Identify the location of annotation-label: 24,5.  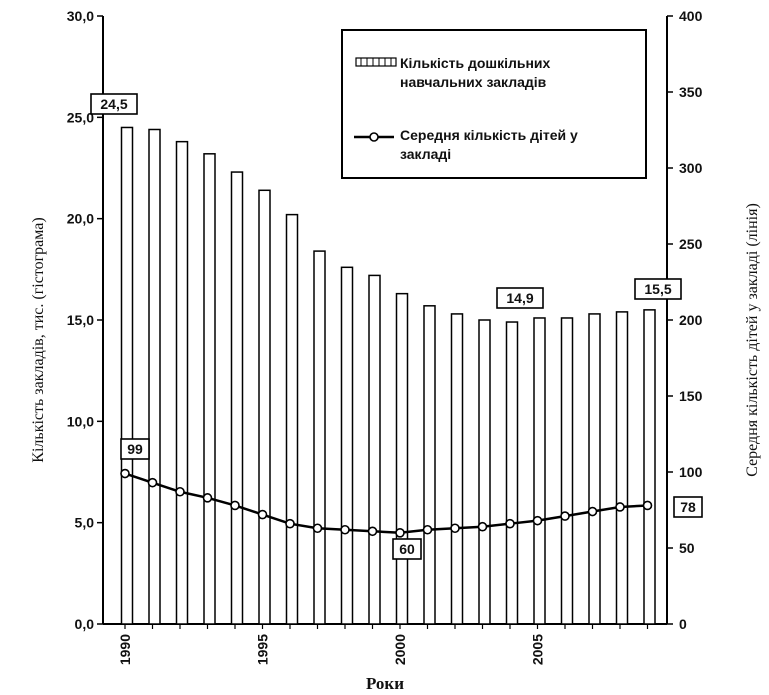
(113, 104).